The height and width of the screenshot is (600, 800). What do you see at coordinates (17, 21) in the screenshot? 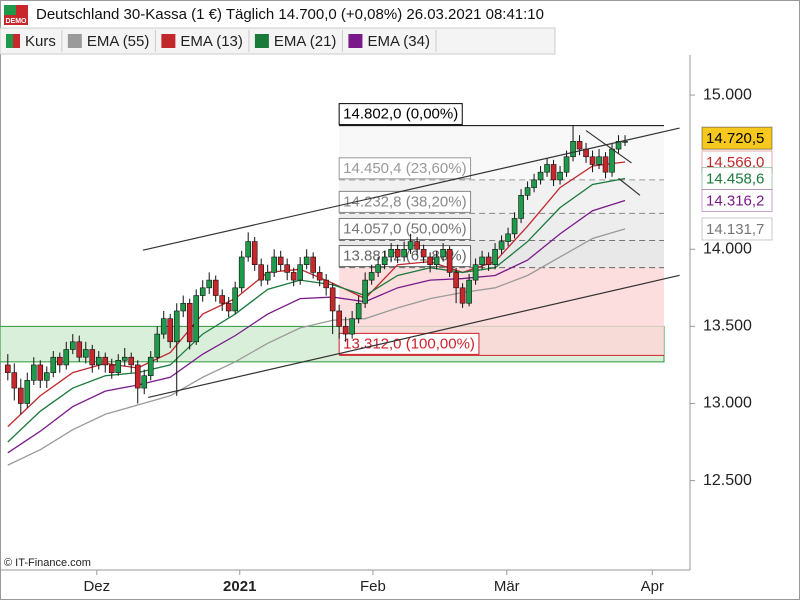
I see `badge-text: DEMO` at bounding box center [17, 21].